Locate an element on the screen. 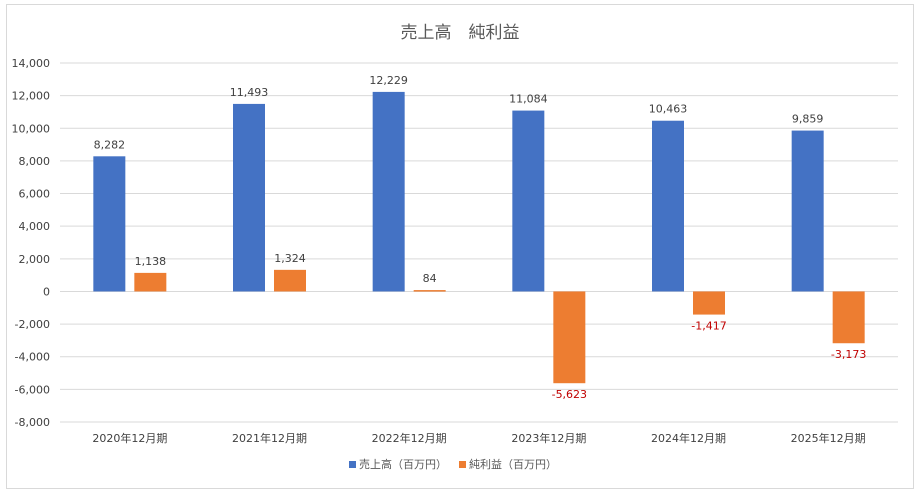 The image size is (921, 496). x-category-label: 2023年12月期 is located at coordinates (548, 438).